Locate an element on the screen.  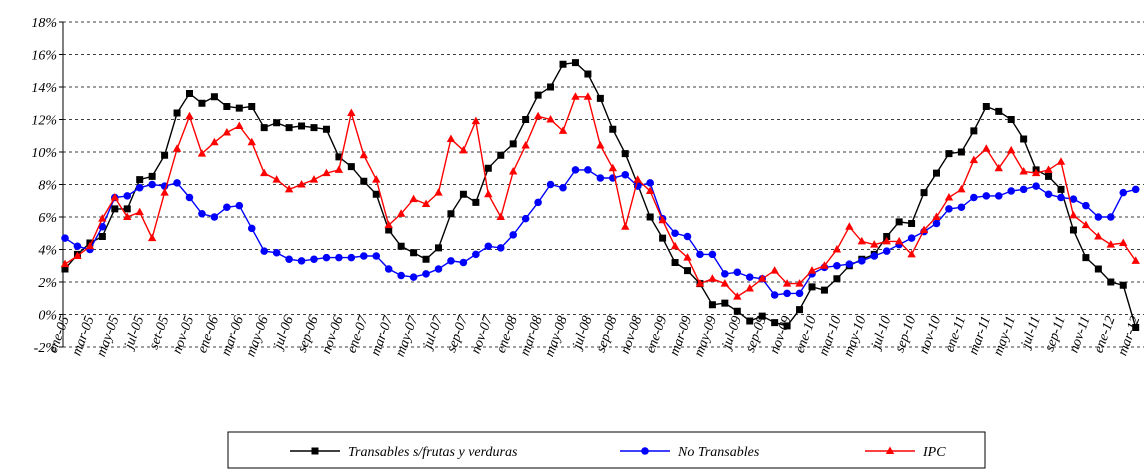
x-tick-label: may-06 is located at coordinates (257, 336).